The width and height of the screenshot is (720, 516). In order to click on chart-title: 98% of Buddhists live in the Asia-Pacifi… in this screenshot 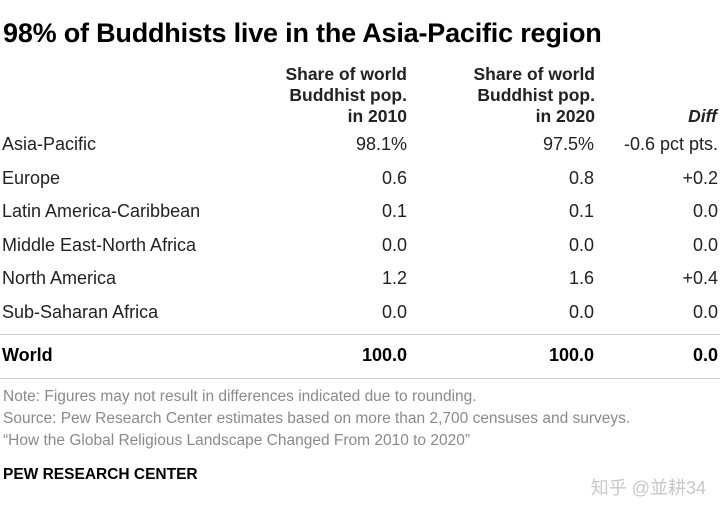, I will do `click(302, 33)`.